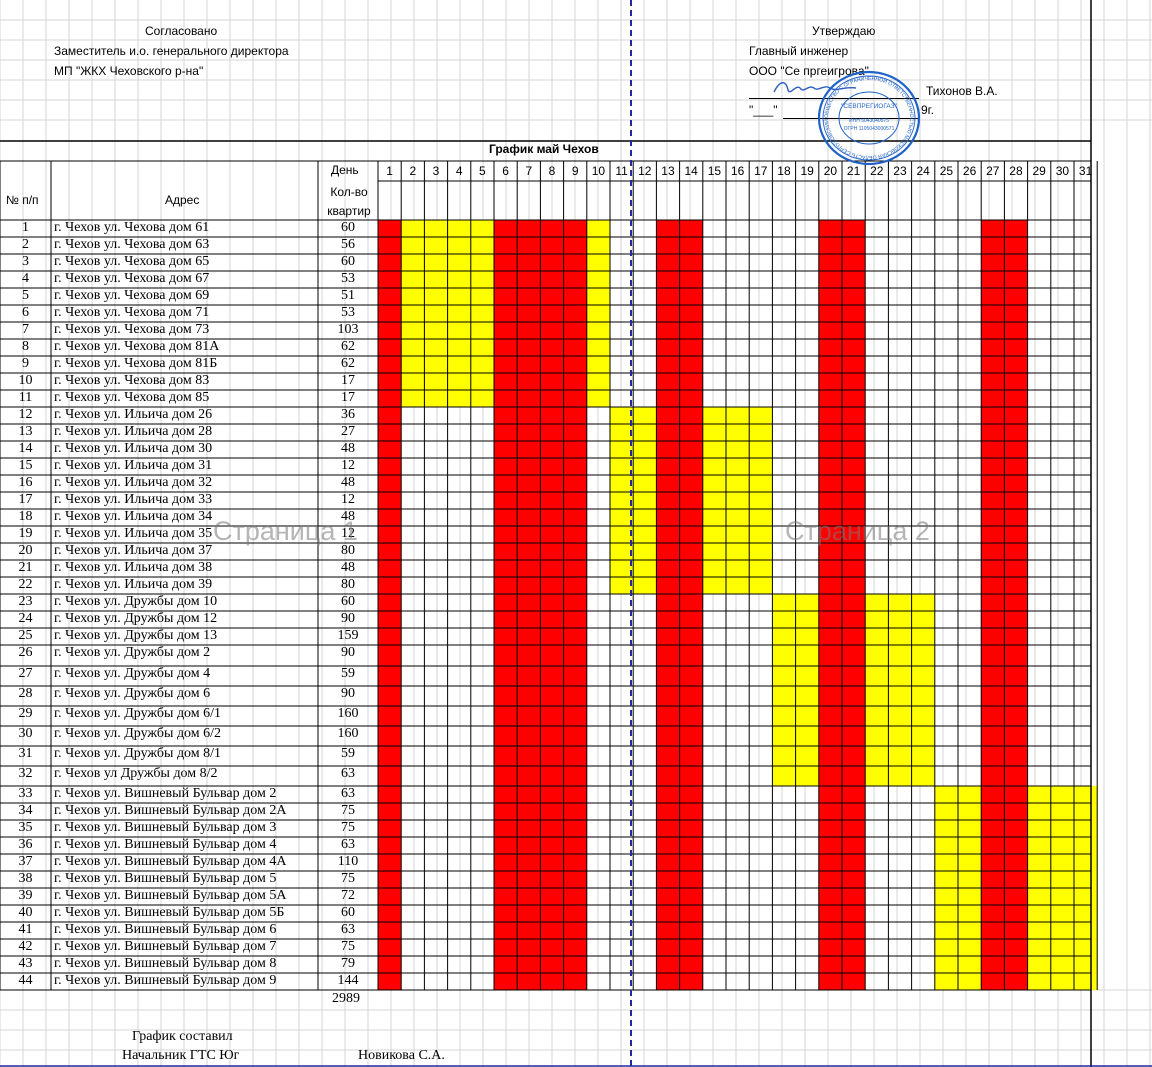 The width and height of the screenshot is (1152, 1067). Describe the element at coordinates (345, 170) in the screenshot. I see `header-day: День` at that location.